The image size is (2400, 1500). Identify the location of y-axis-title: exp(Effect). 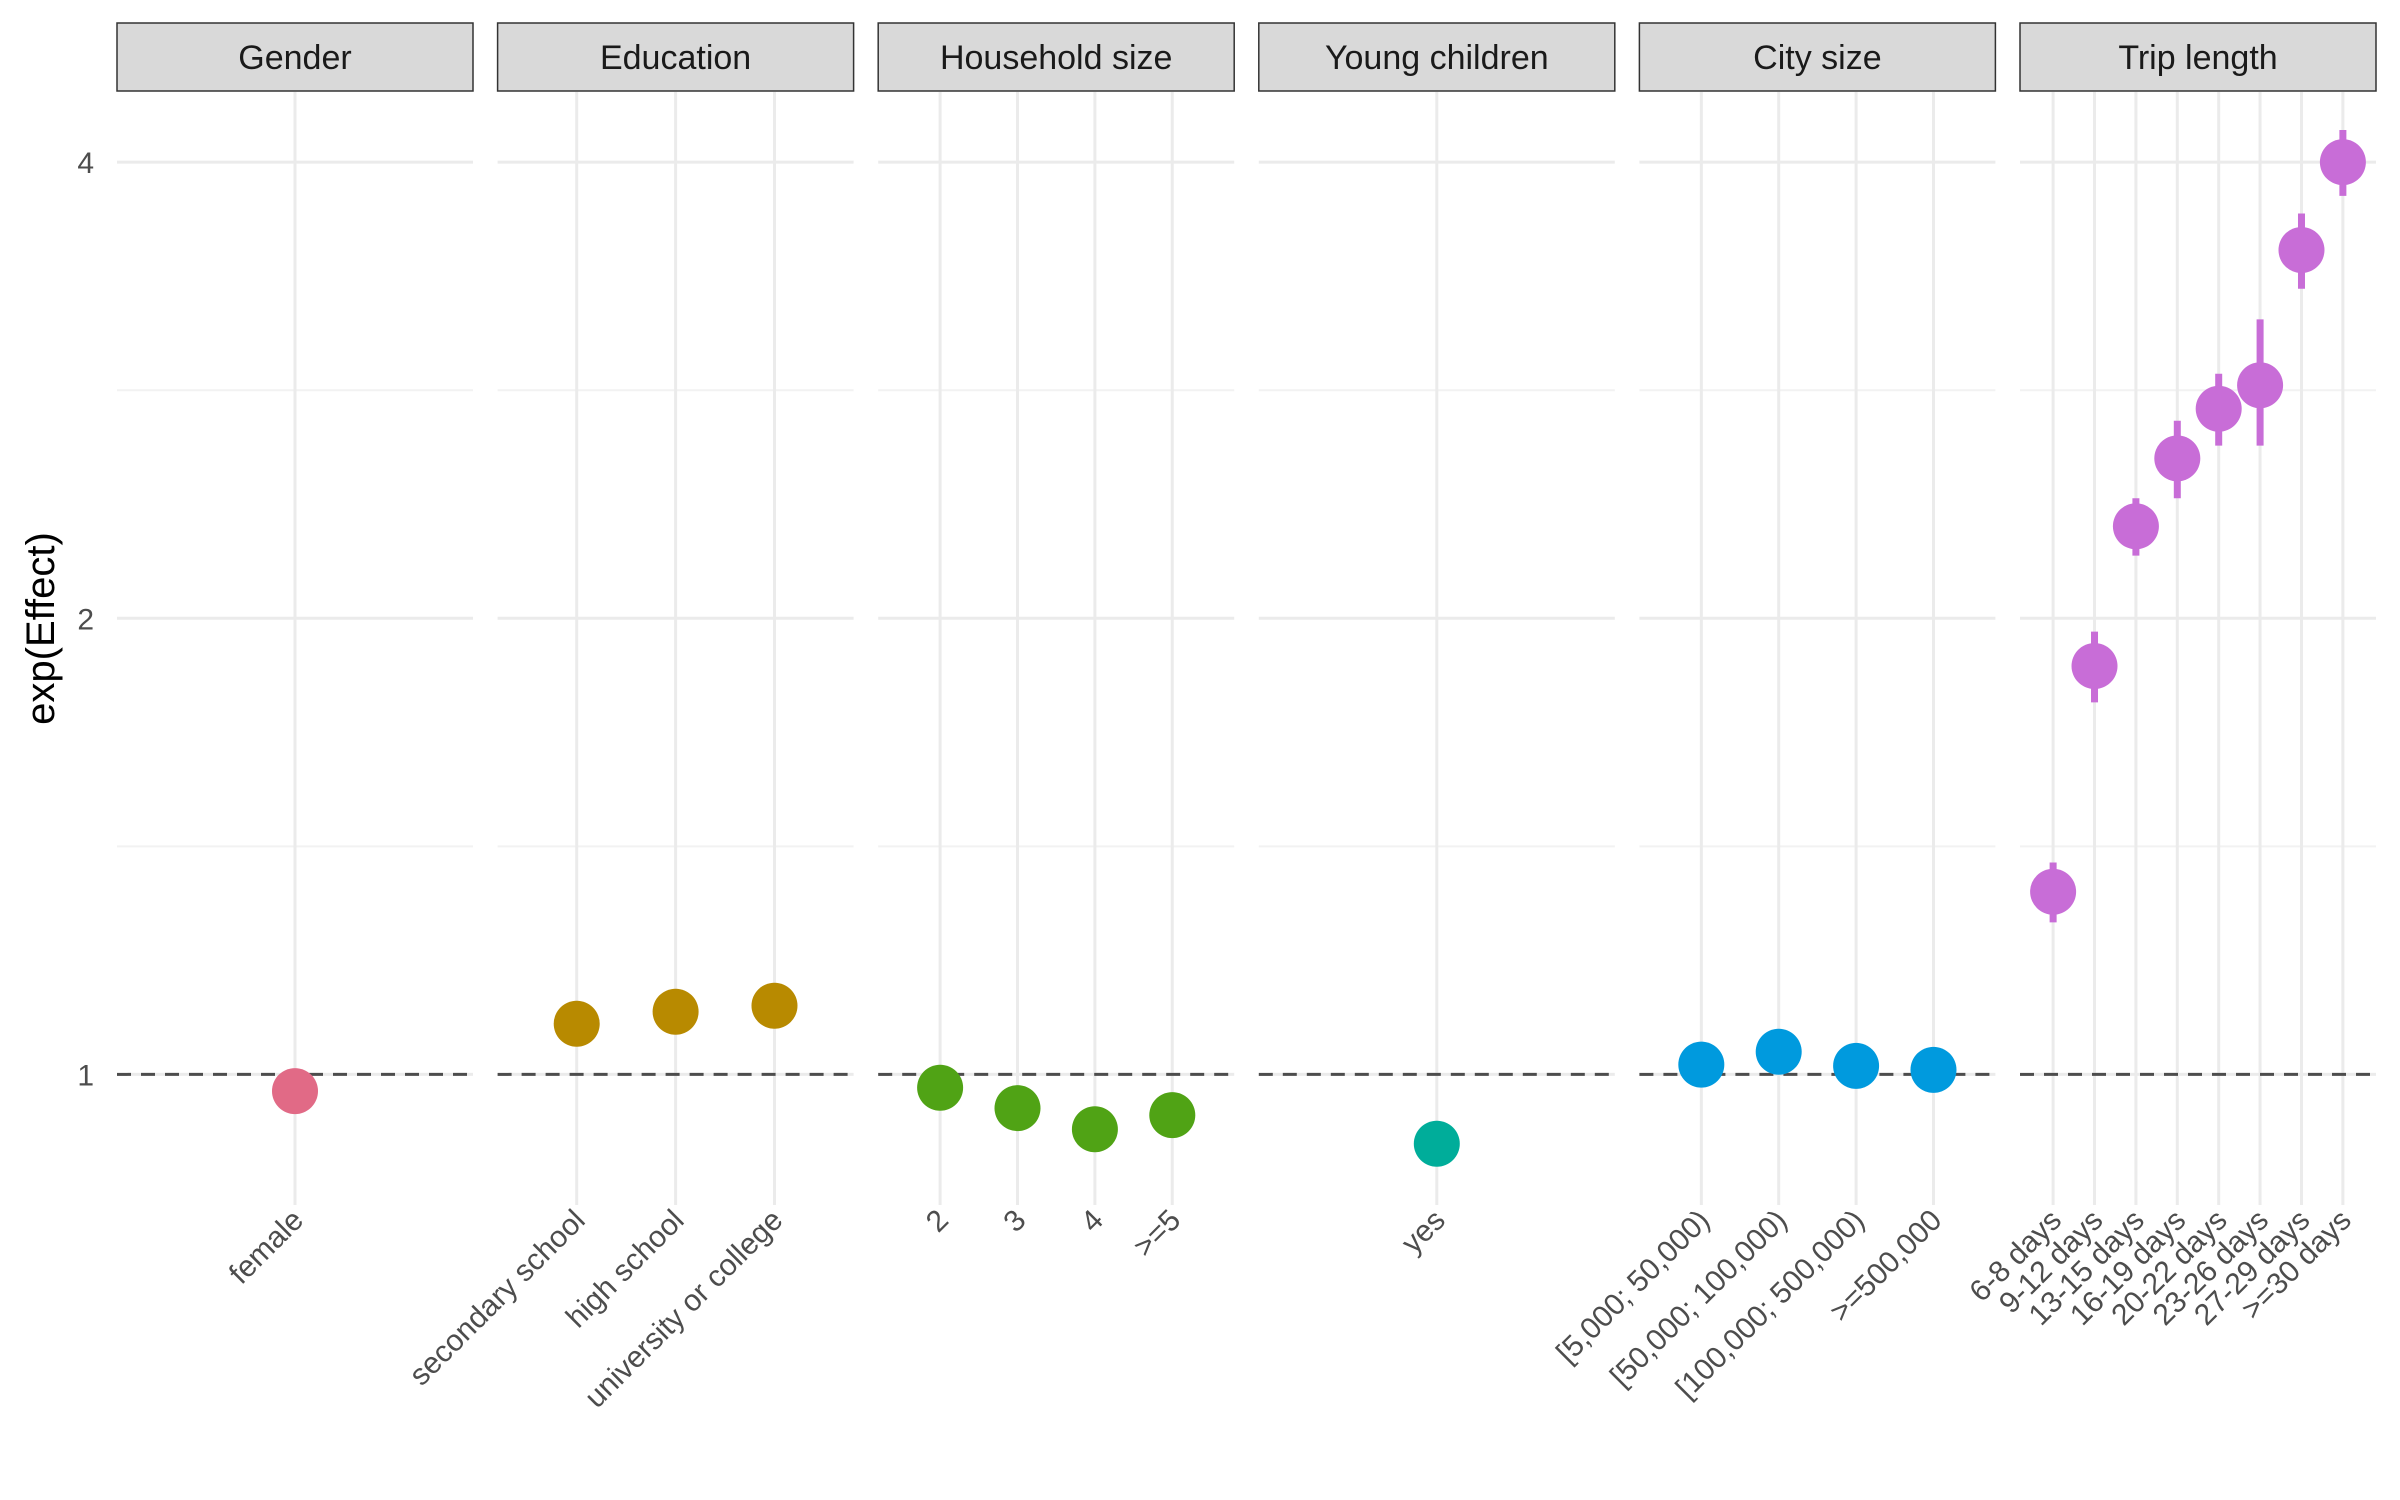
(41, 628).